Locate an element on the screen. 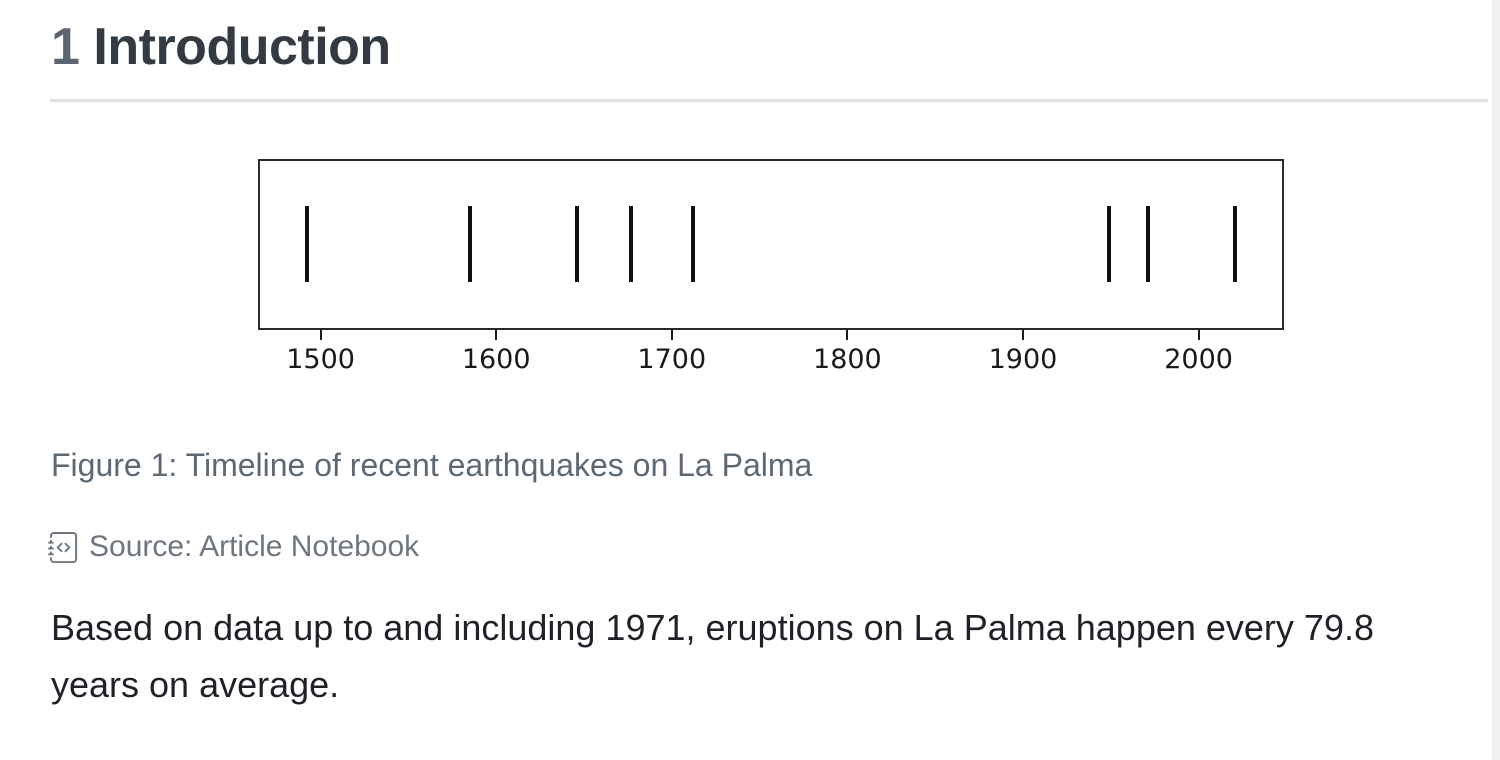 Image resolution: width=1500 pixels, height=760 pixels. page-title: 1 Introduction is located at coordinates (221, 47).